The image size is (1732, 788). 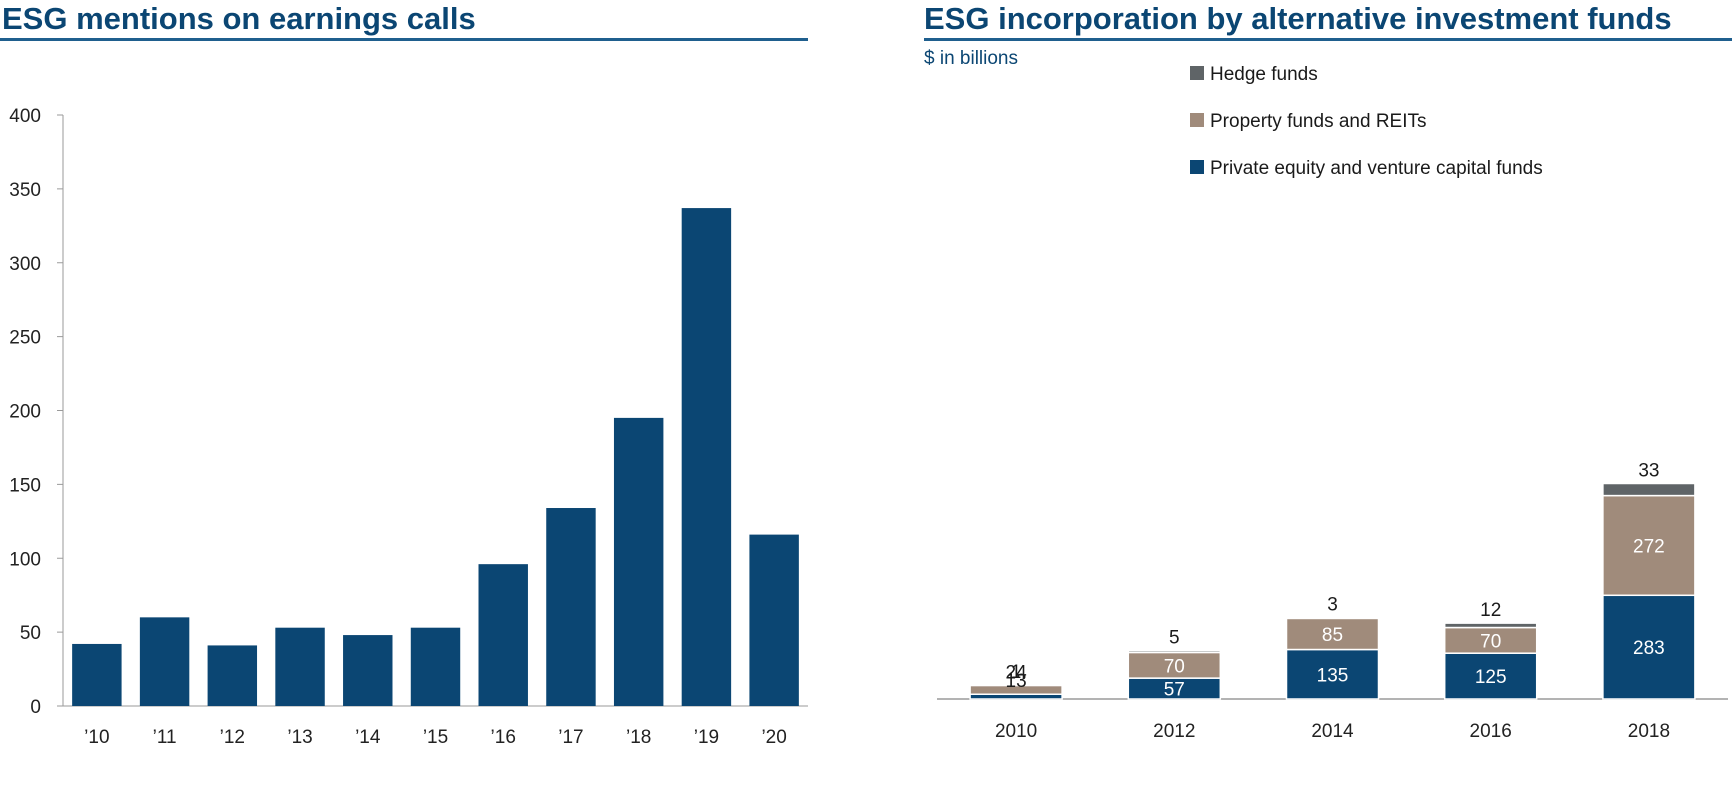 I want to click on right-x-tick-label: 2014, so click(x=1332, y=731).